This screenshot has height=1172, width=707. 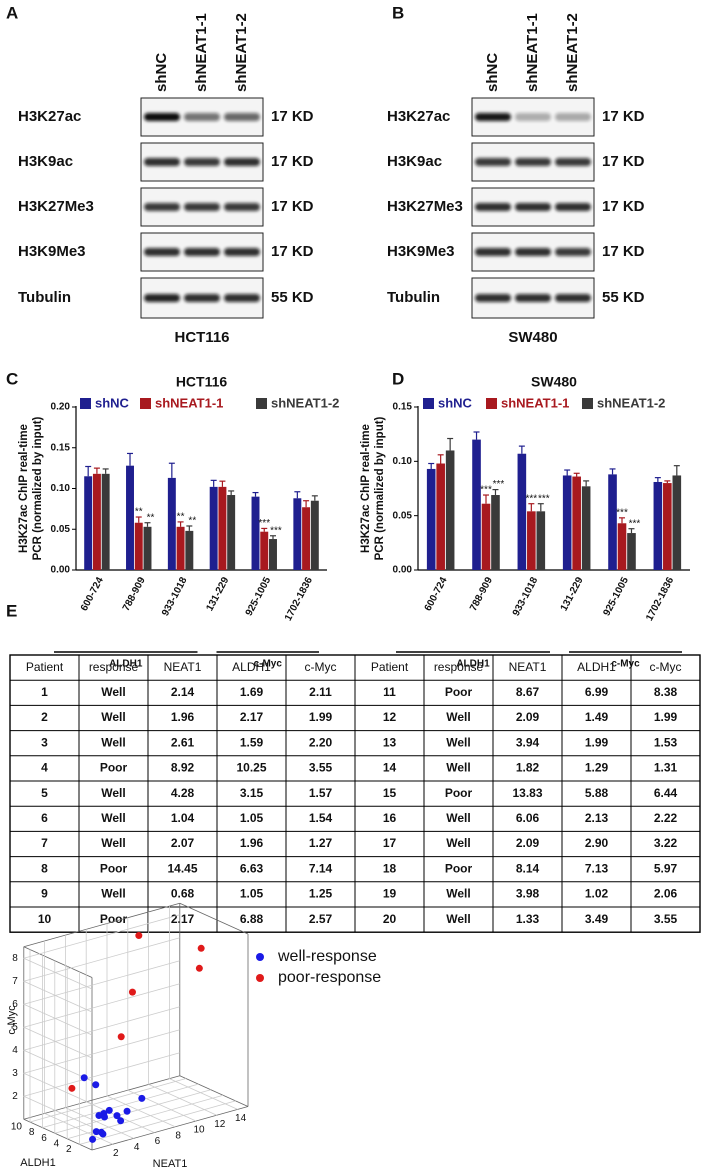 I want to click on table-cell: 3.22, so click(x=666, y=843).